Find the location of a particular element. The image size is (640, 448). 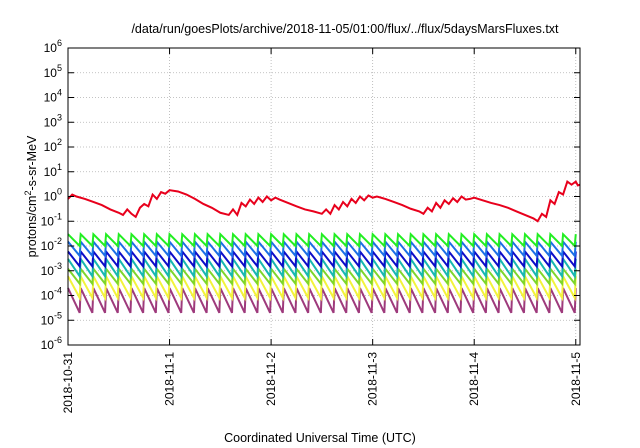

y-tick-label: 10⁴ is located at coordinates (53, 96).